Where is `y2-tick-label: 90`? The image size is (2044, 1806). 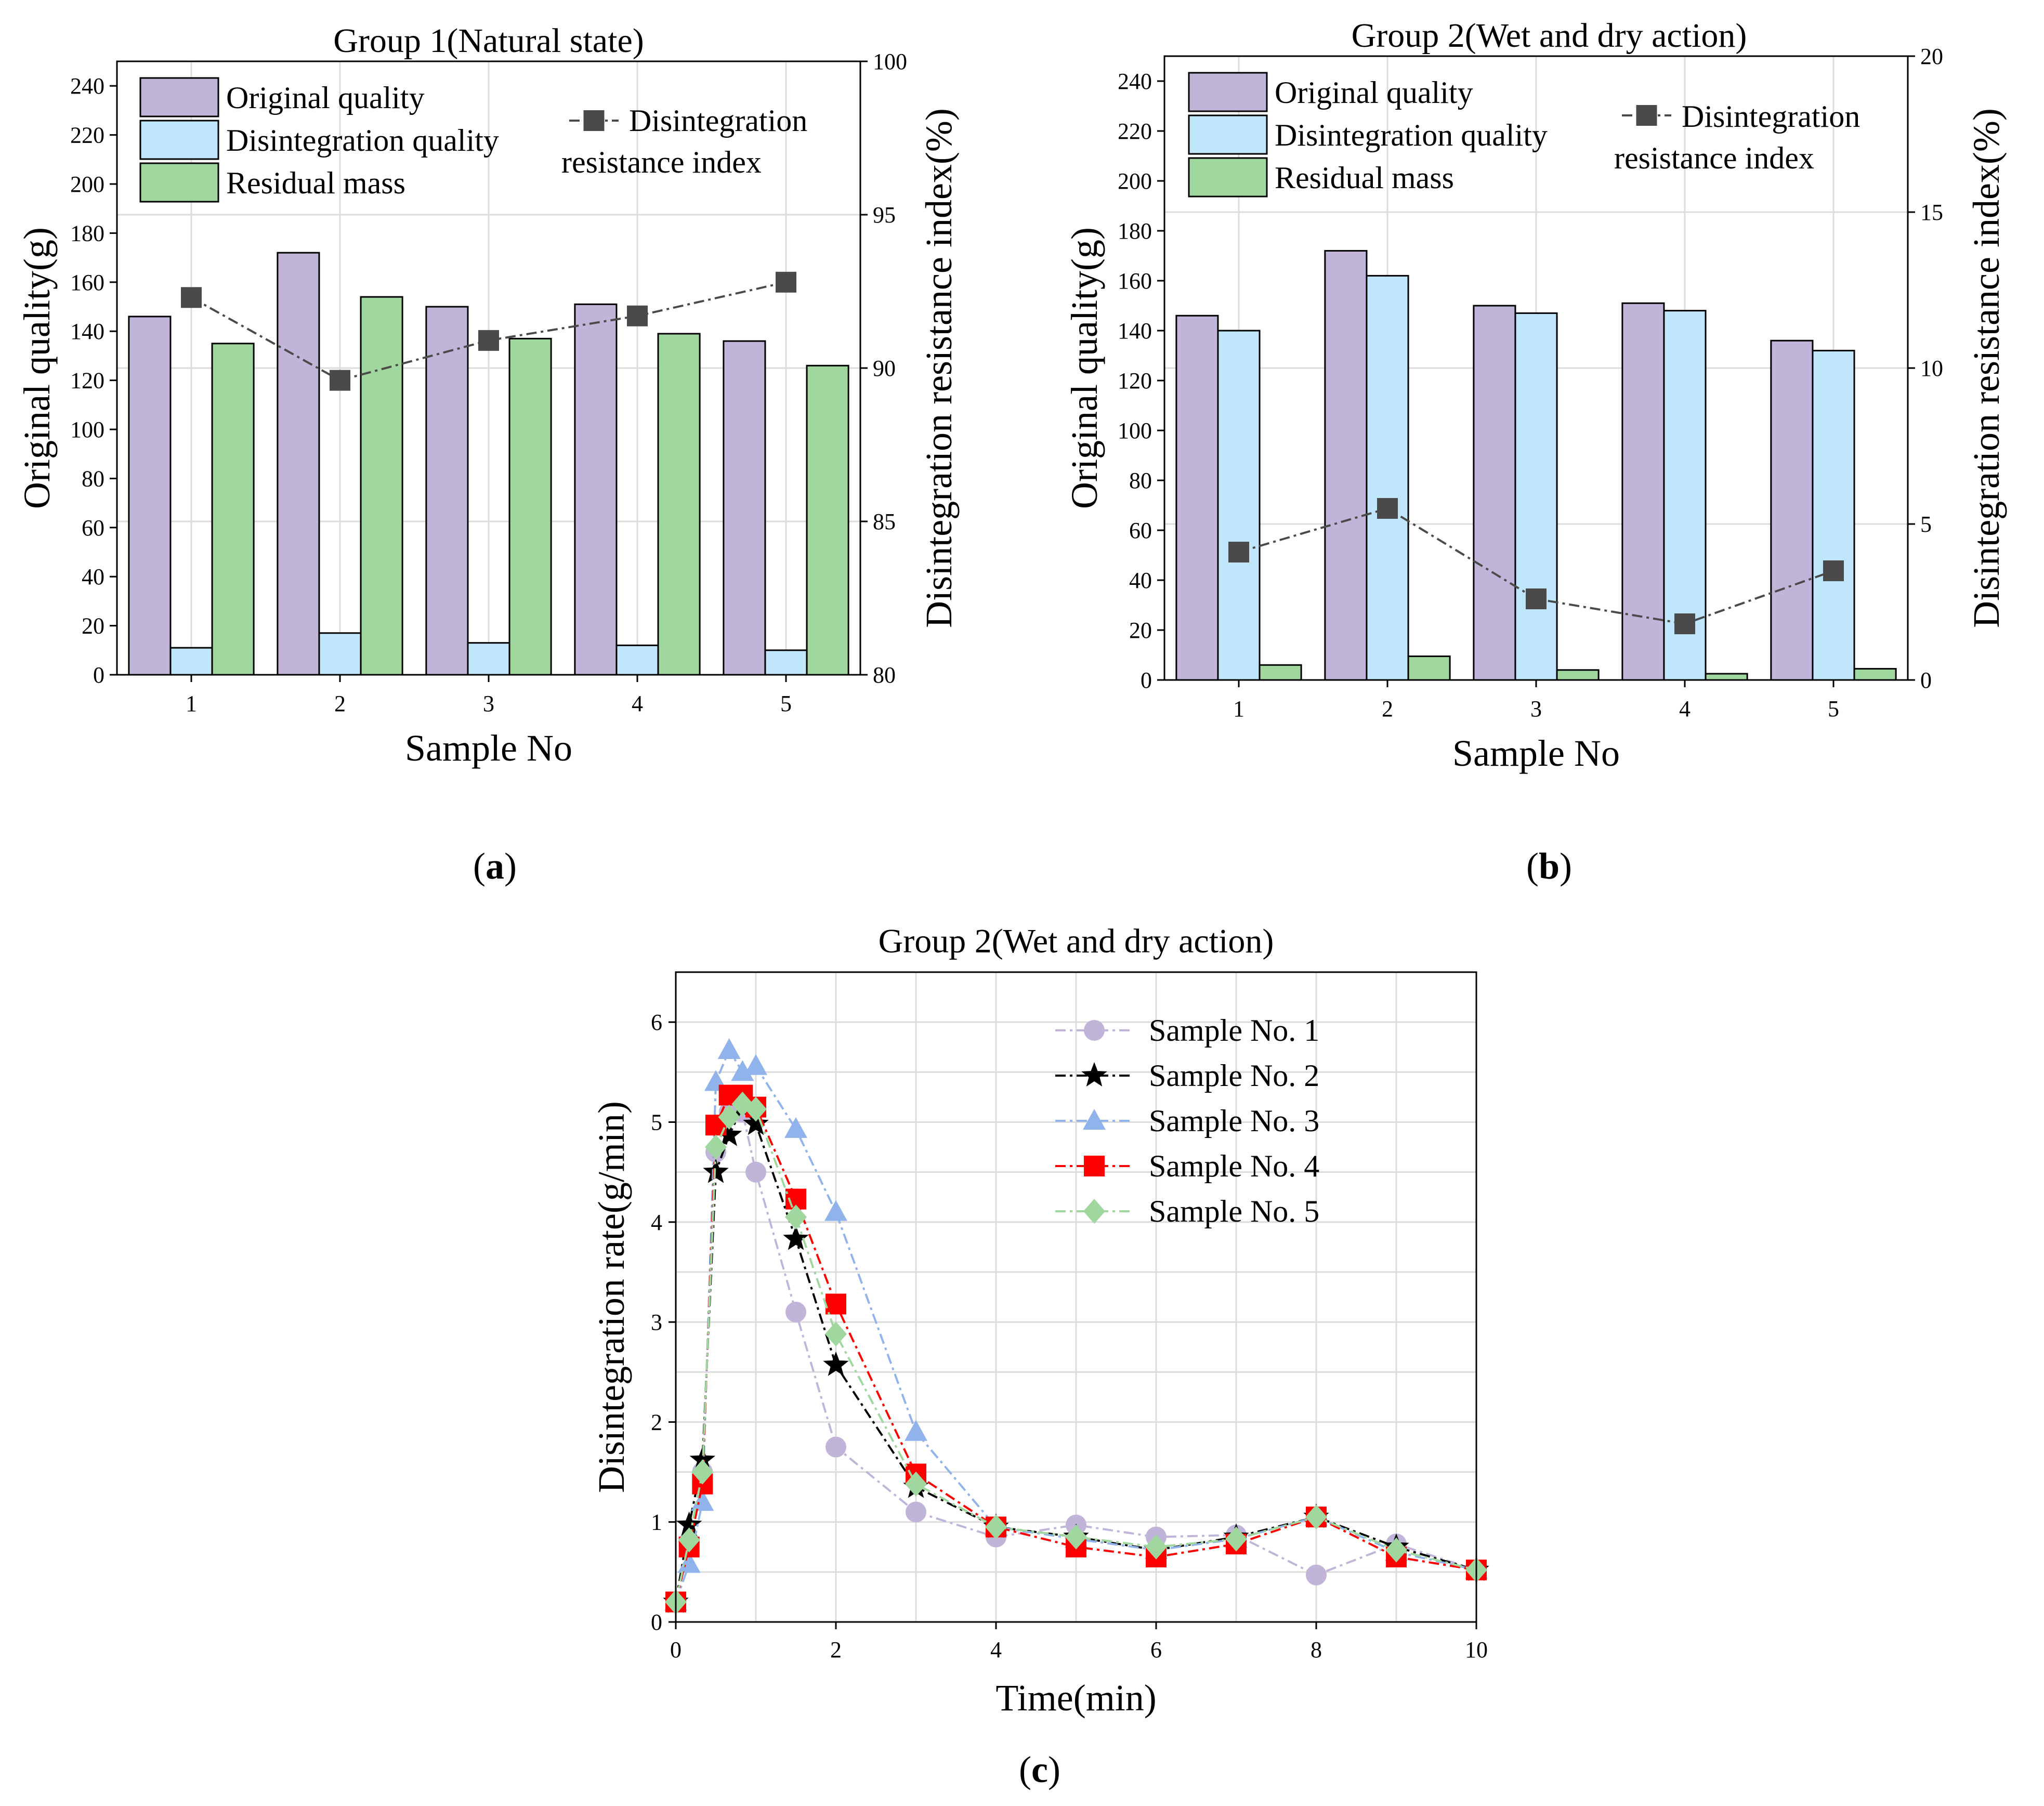
y2-tick-label: 90 is located at coordinates (884, 369).